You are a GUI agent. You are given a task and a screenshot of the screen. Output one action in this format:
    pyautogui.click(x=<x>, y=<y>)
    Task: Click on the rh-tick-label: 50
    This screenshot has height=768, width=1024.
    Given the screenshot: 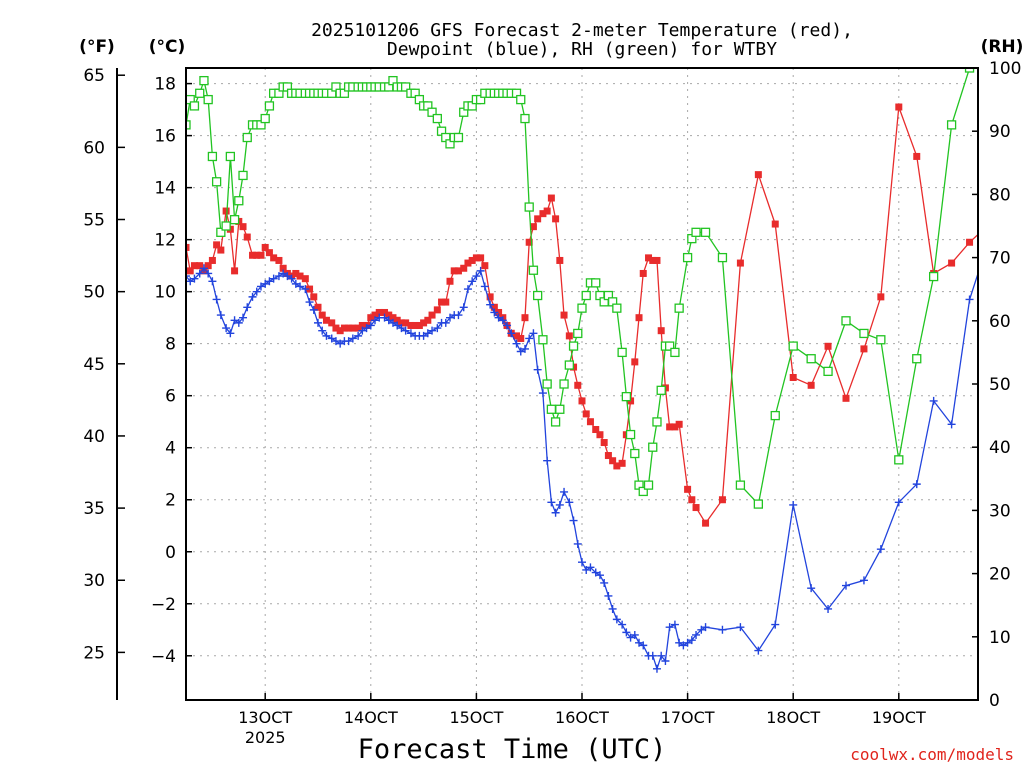 What is the action you would take?
    pyautogui.click(x=1000, y=385)
    